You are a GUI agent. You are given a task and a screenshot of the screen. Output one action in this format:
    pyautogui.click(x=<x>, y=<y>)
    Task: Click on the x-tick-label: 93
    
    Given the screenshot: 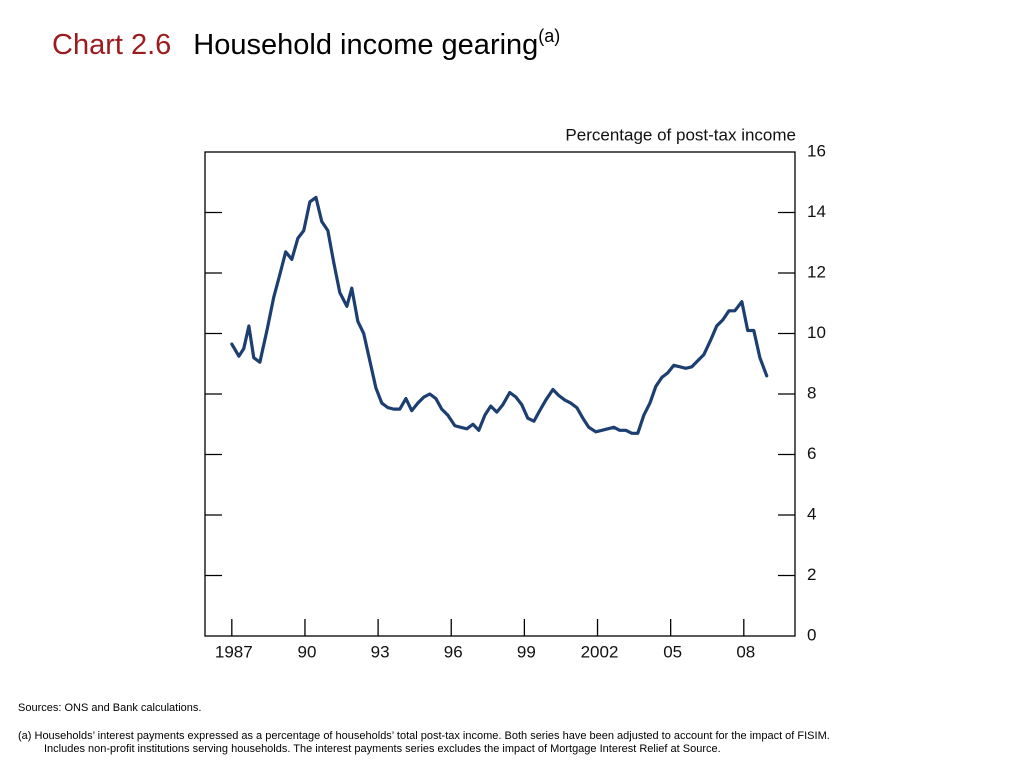 What is the action you would take?
    pyautogui.click(x=380, y=651)
    